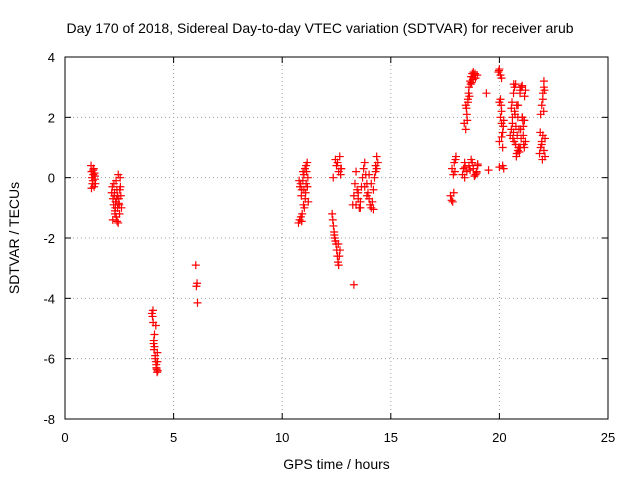 This screenshot has width=640, height=480. What do you see at coordinates (49, 419) in the screenshot?
I see `y-tick-label: -8` at bounding box center [49, 419].